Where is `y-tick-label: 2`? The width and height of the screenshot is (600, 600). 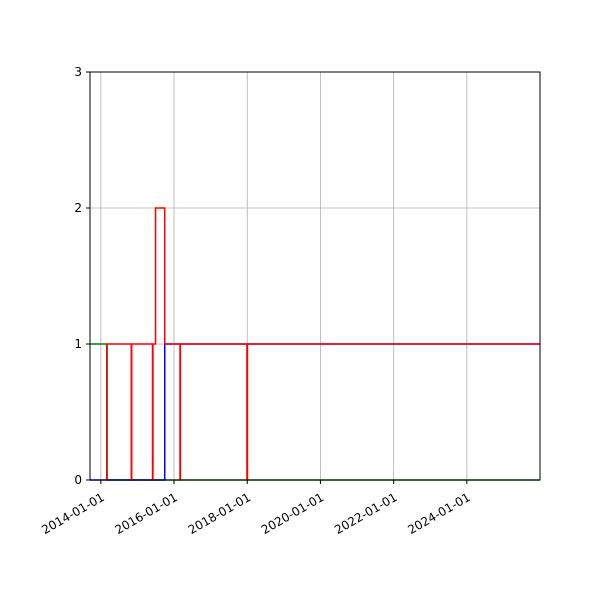 y-tick-label: 2 is located at coordinates (78, 208).